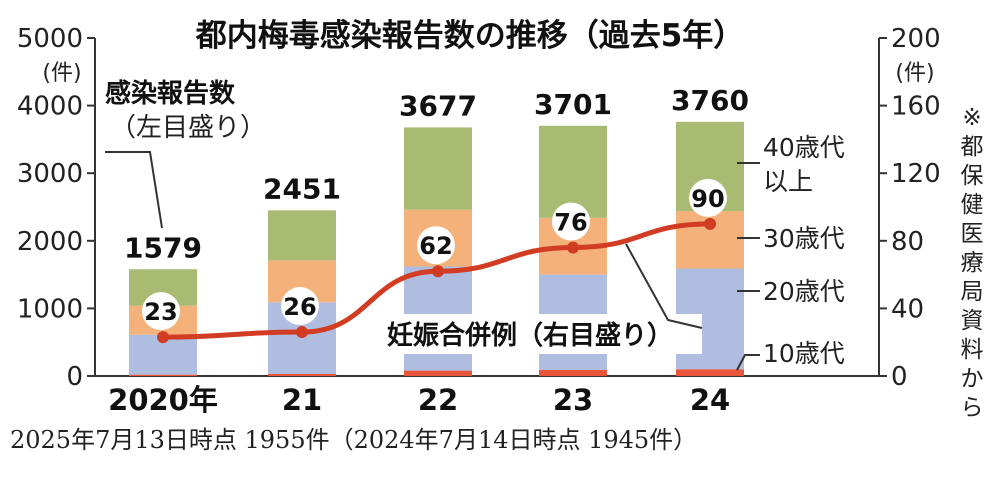 Image resolution: width=1000 pixels, height=479 pixels. I want to click on footnote: 2025年7月13日時点 1955件（2024年7月14日時点 1945件）, so click(353, 440).